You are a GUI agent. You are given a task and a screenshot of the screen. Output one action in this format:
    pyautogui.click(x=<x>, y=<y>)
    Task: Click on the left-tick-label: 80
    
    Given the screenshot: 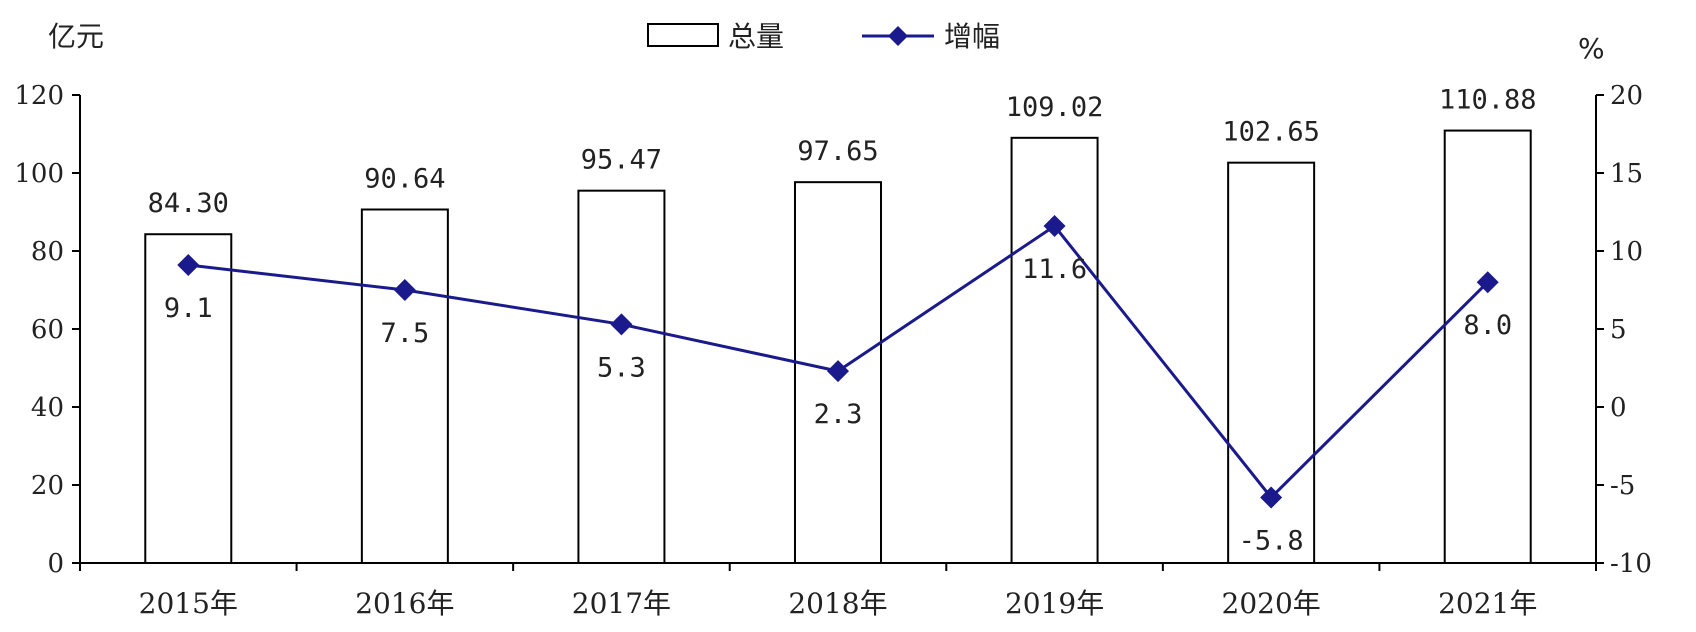 What is the action you would take?
    pyautogui.click(x=47, y=252)
    